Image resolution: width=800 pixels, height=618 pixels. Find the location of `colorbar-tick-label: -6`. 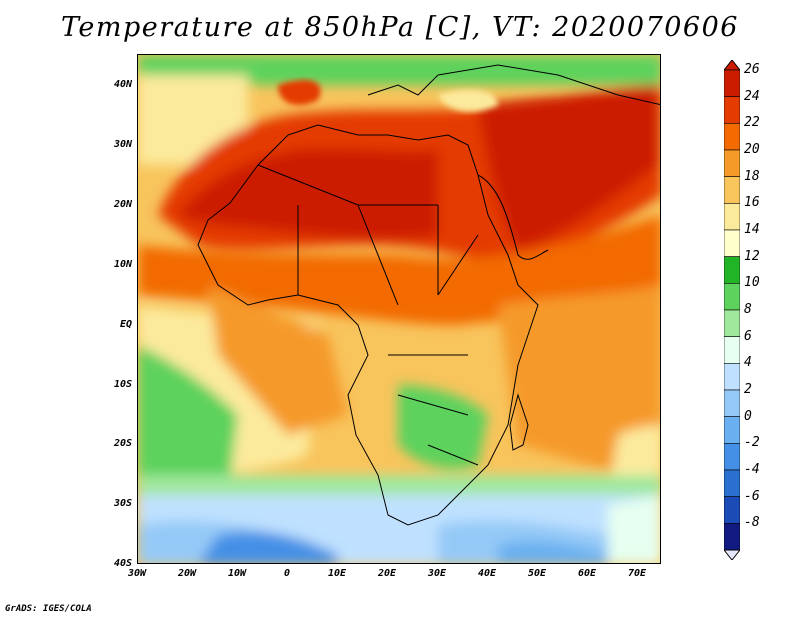

colorbar-tick-label: -6 is located at coordinates (752, 496).